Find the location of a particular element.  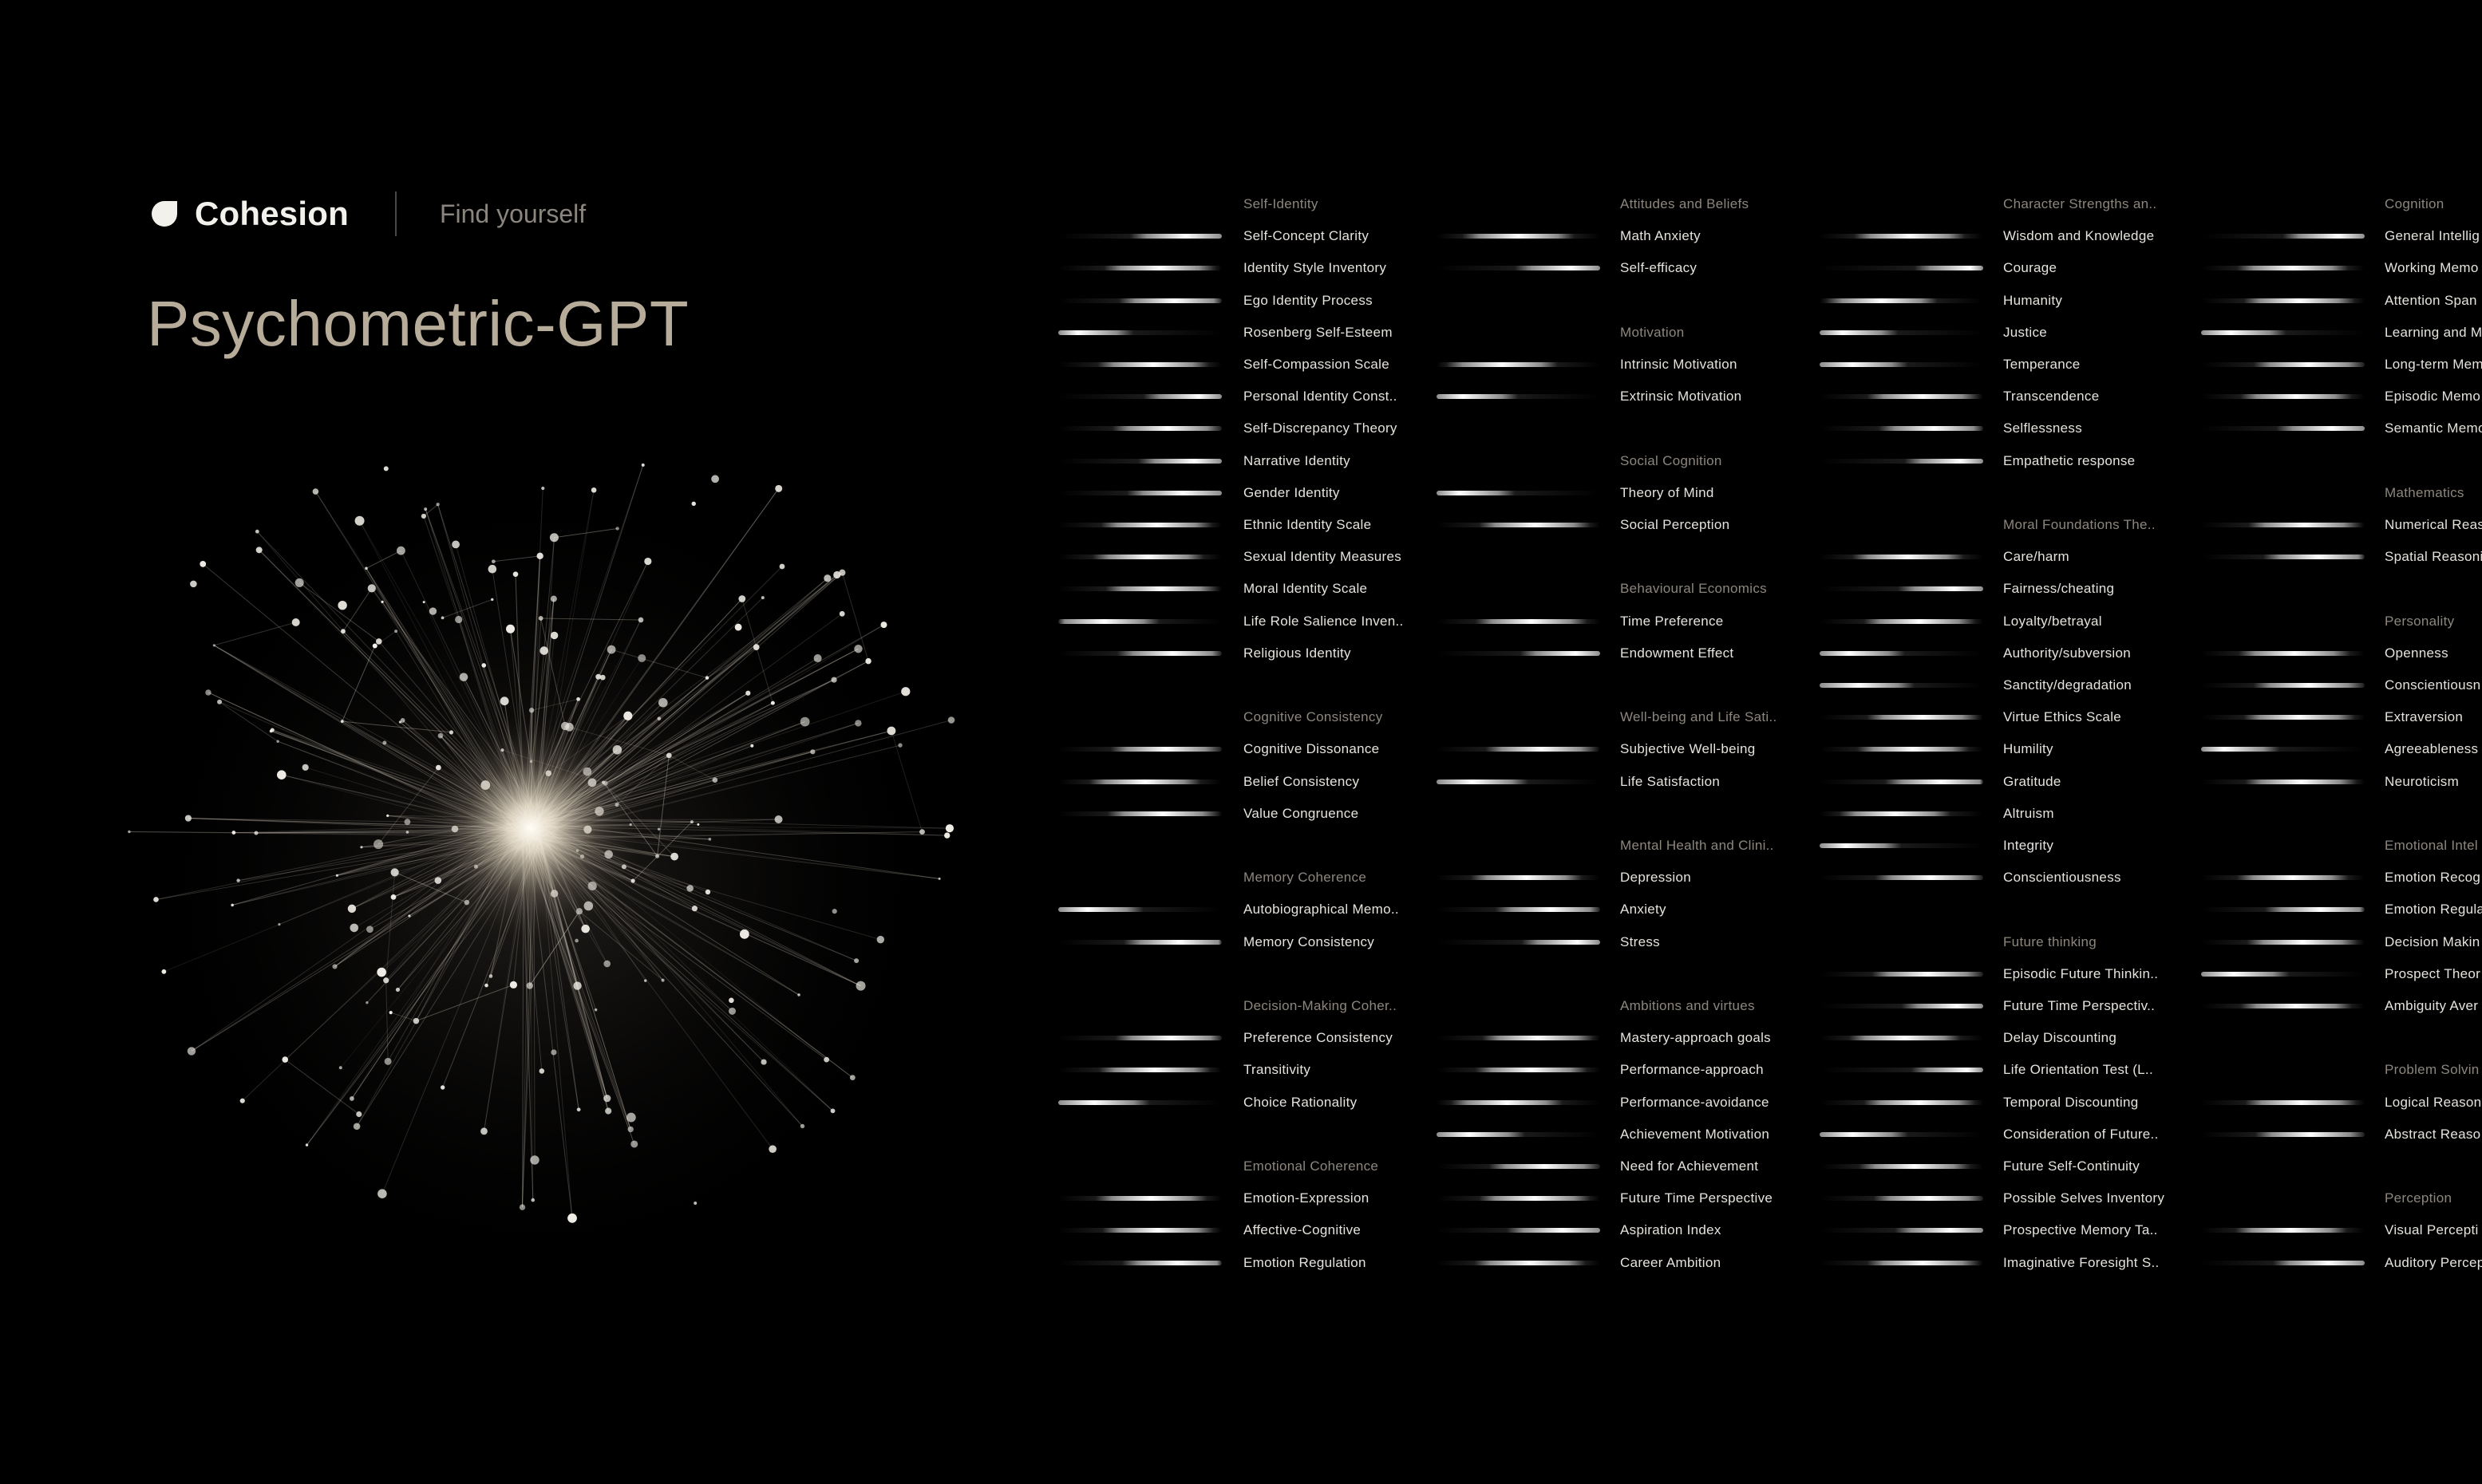

measure-label: Courage is located at coordinates (2030, 268).